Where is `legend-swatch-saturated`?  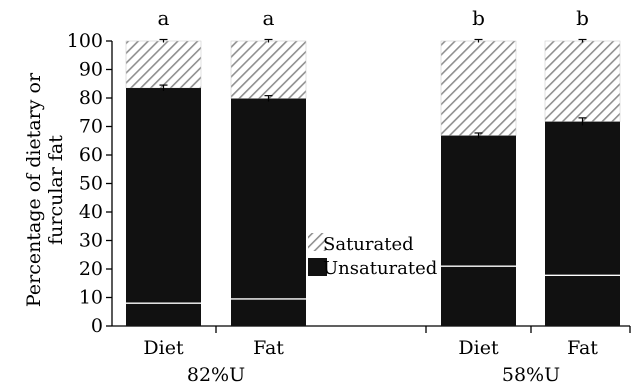
legend-swatch-saturated is located at coordinates (317, 242).